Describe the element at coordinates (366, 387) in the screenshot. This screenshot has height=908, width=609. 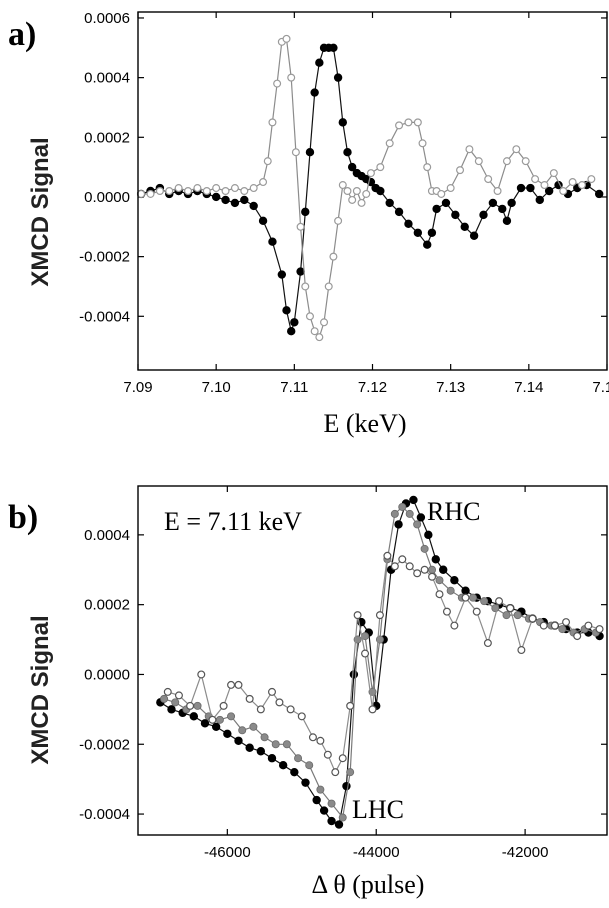
I see `panel-a-xticklabels: 7.09 7.10 7.11 7.12 7.13 7.14 7.15` at that location.